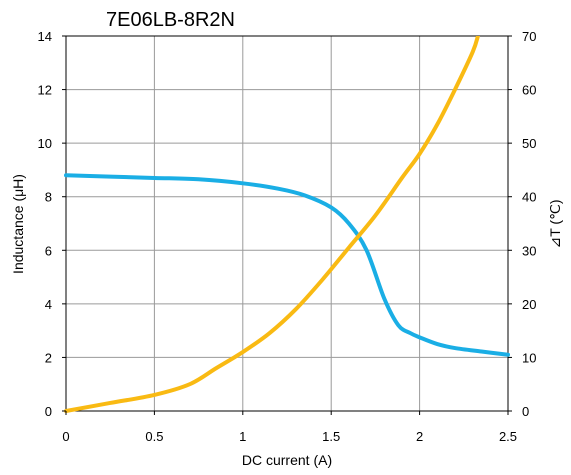 The height and width of the screenshot is (475, 571). What do you see at coordinates (508, 436) in the screenshot?
I see `x-tick-label: 2.5` at bounding box center [508, 436].